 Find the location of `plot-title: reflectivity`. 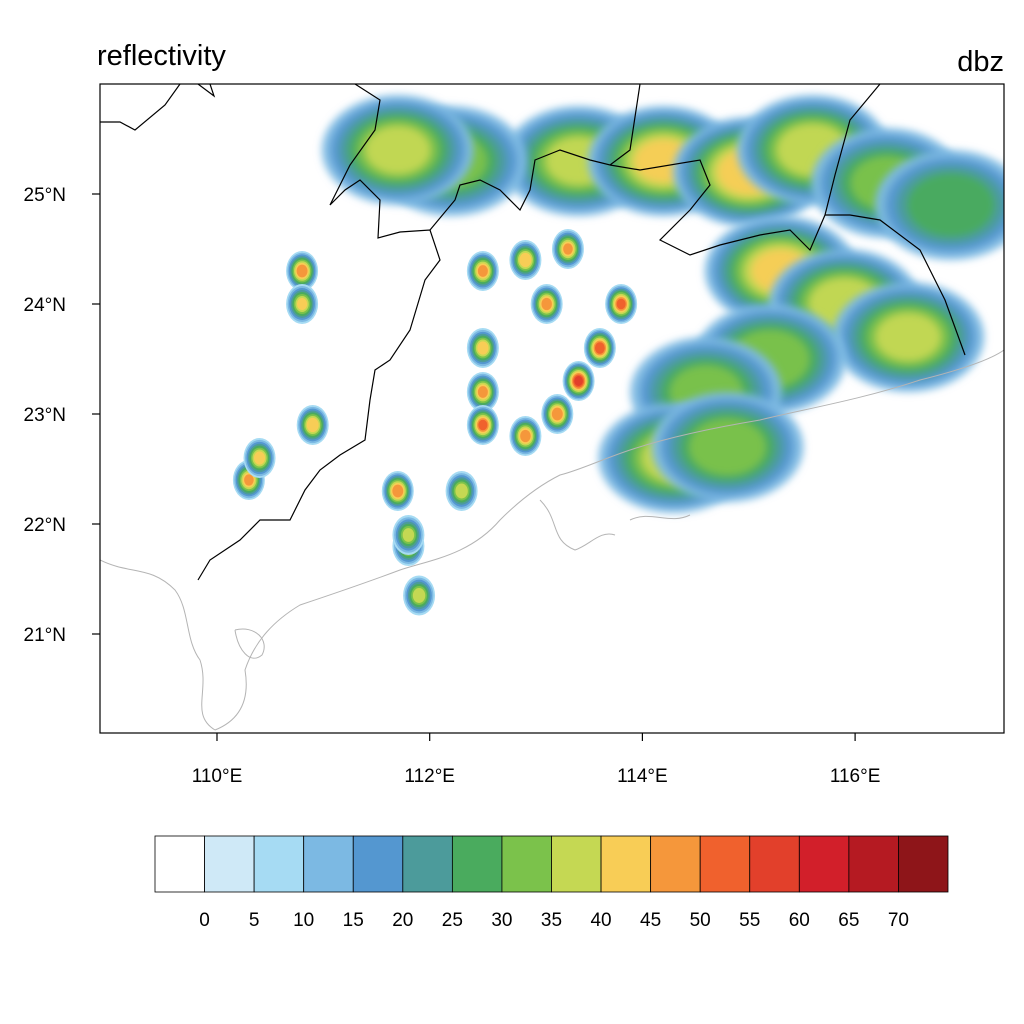

plot-title: reflectivity is located at coordinates (161, 56).